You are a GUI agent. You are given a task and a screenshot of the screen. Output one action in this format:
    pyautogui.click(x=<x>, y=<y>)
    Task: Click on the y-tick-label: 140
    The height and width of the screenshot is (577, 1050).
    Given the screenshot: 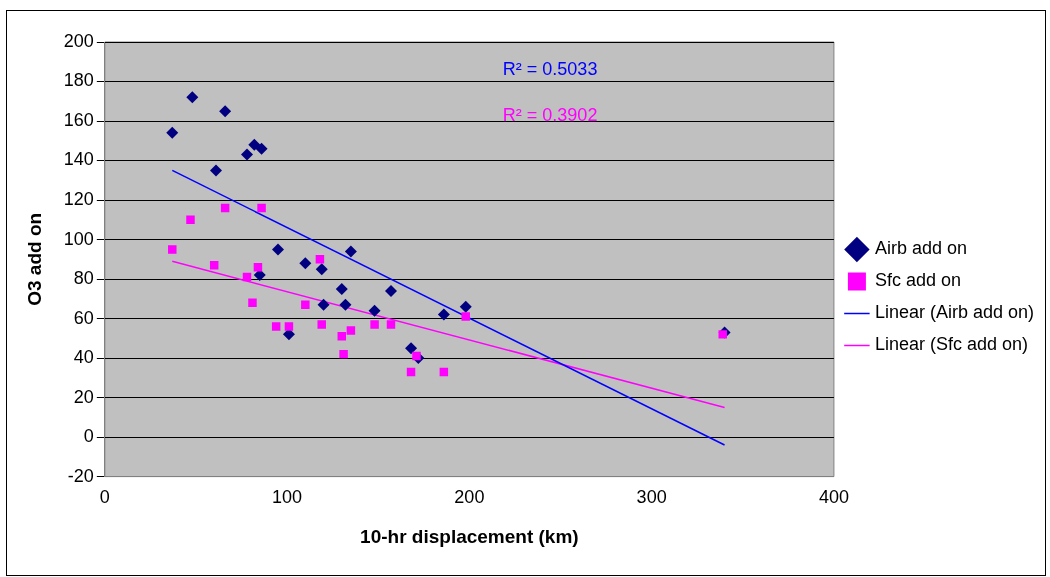 What is the action you would take?
    pyautogui.click(x=78, y=159)
    